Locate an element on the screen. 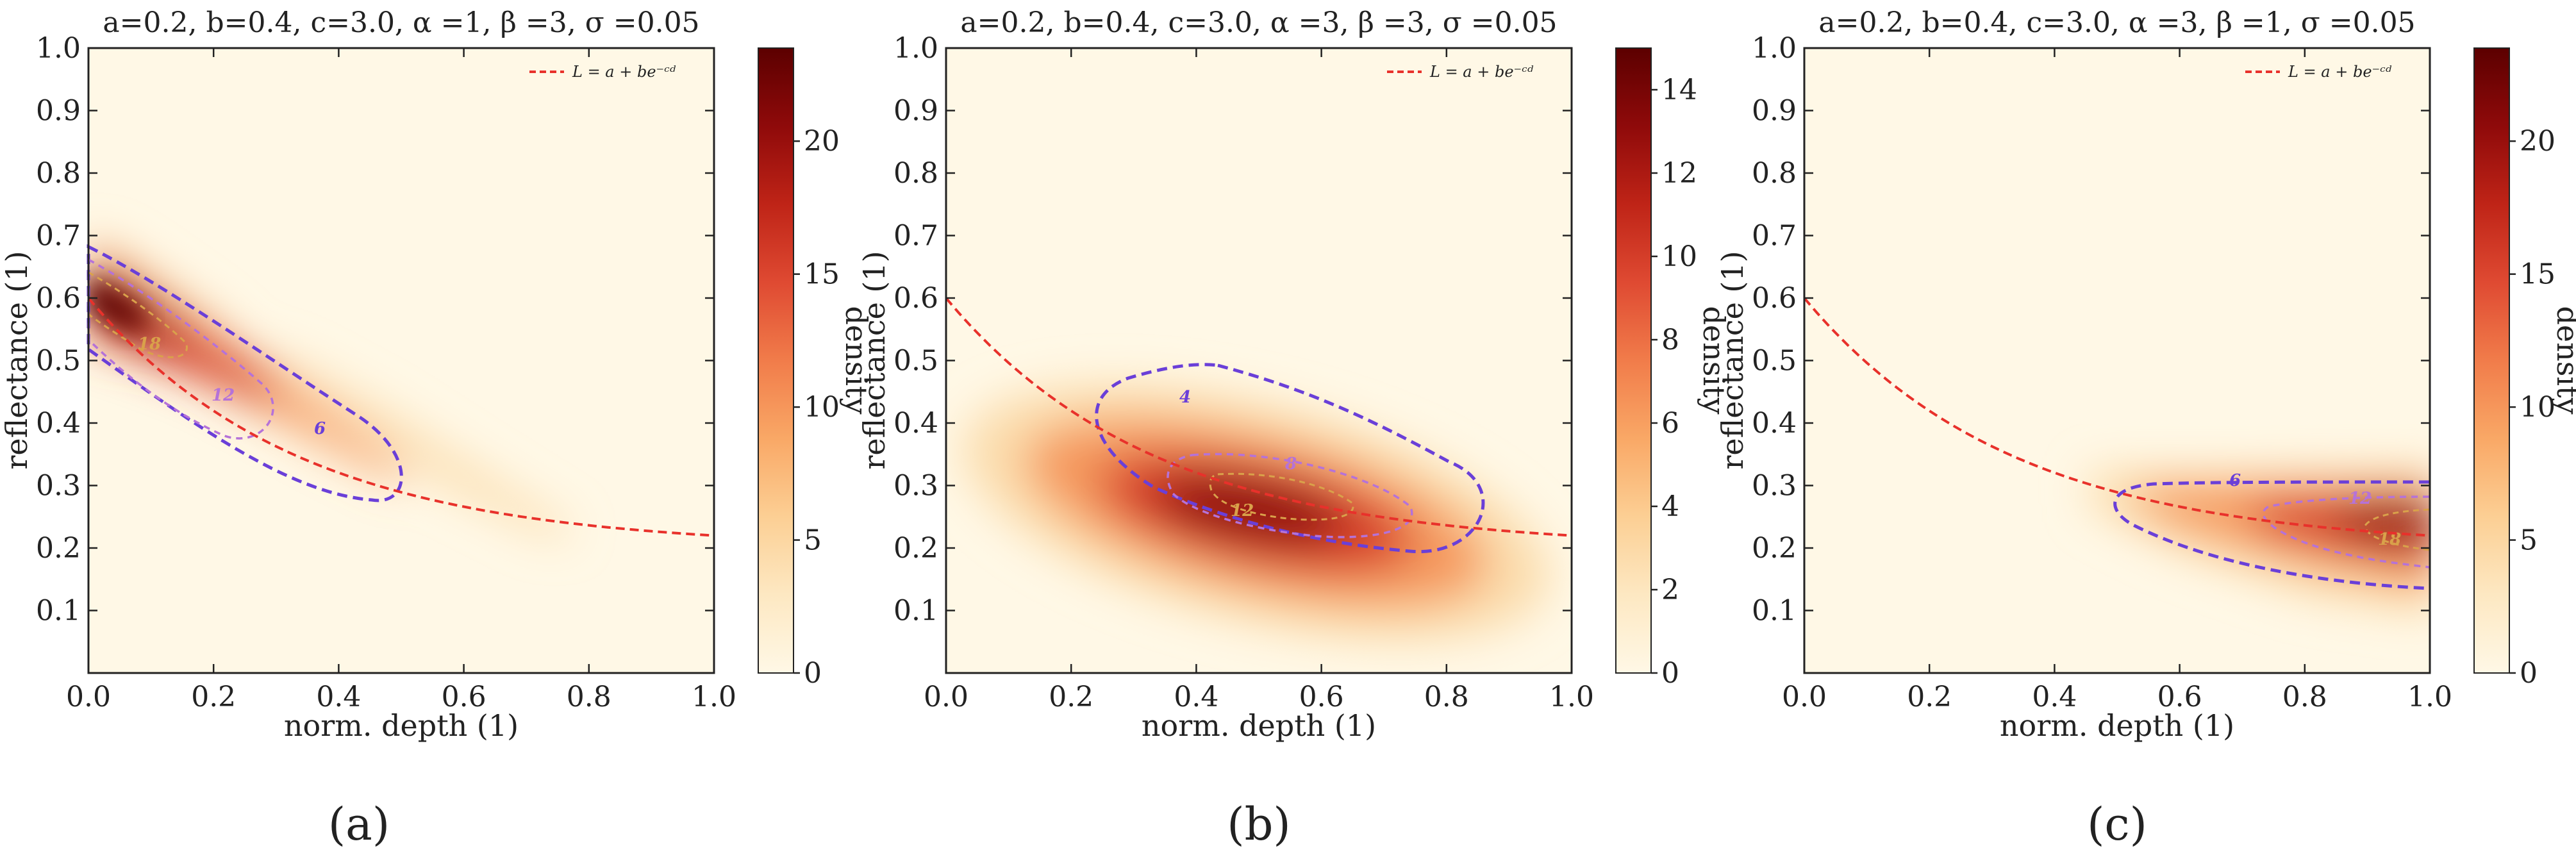 The width and height of the screenshot is (2576, 864). panel-a-contour-label-6: 6 is located at coordinates (320, 428).